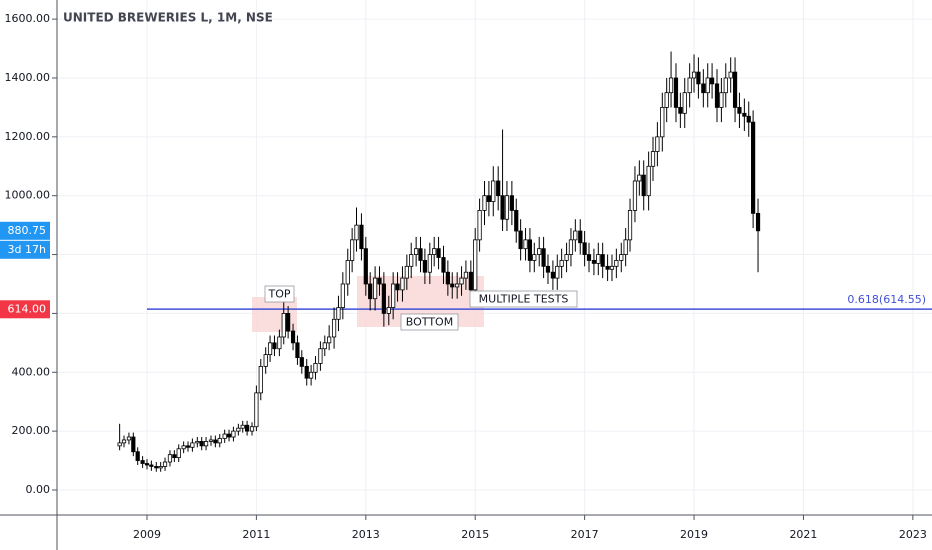 The image size is (932, 550). I want to click on y-tick-label: 1200.00, so click(28, 136).